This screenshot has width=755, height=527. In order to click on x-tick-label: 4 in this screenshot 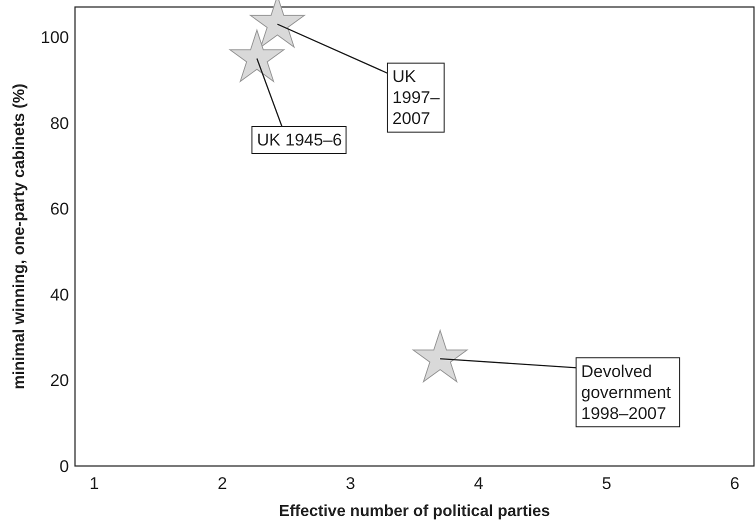, I will do `click(479, 483)`.